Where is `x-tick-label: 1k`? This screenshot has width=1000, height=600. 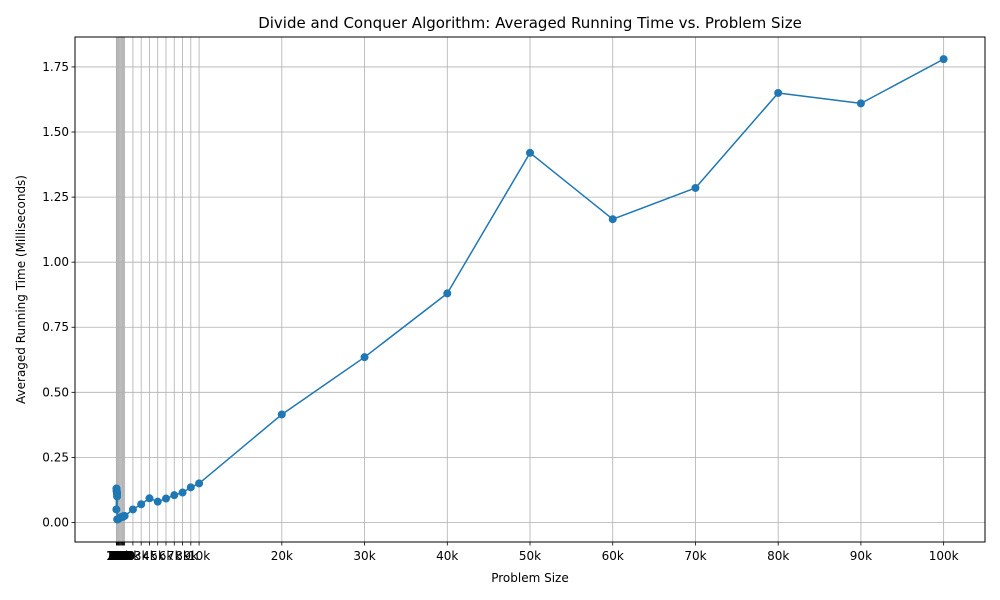
x-tick-label: 1k is located at coordinates (124, 556).